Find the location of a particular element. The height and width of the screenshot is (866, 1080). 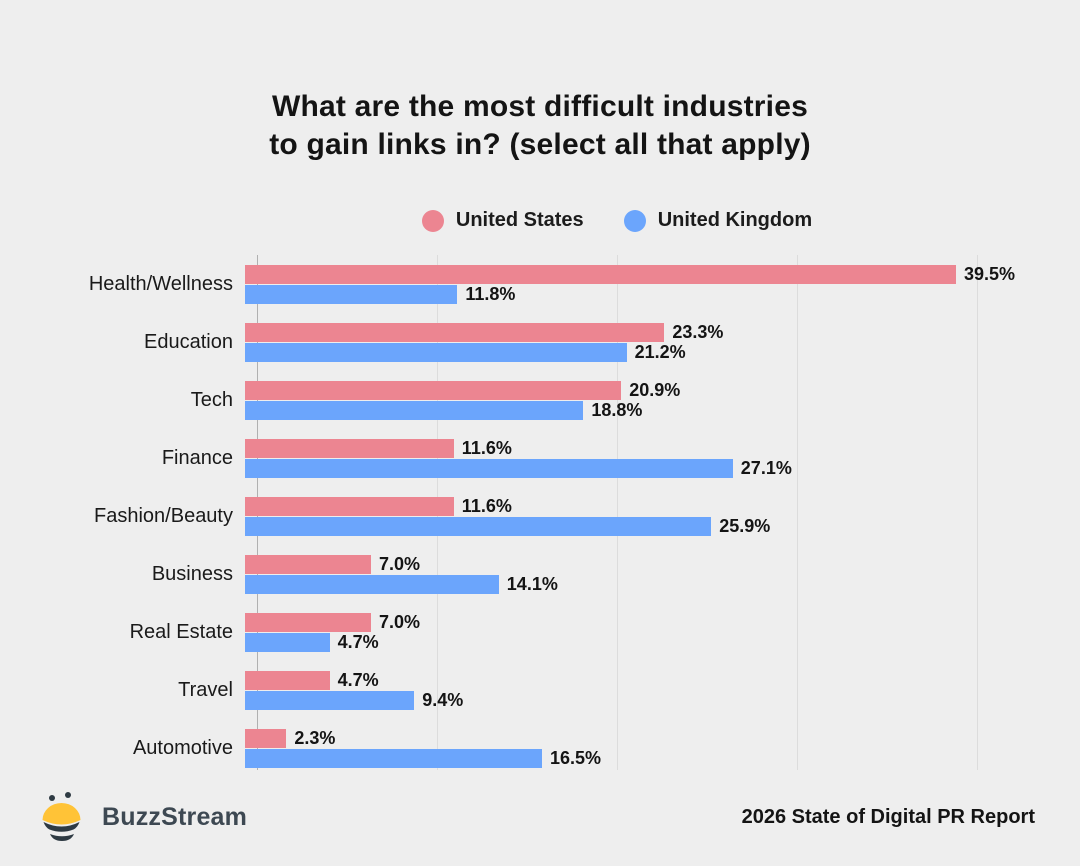

value-label: 18.8% is located at coordinates (617, 410).